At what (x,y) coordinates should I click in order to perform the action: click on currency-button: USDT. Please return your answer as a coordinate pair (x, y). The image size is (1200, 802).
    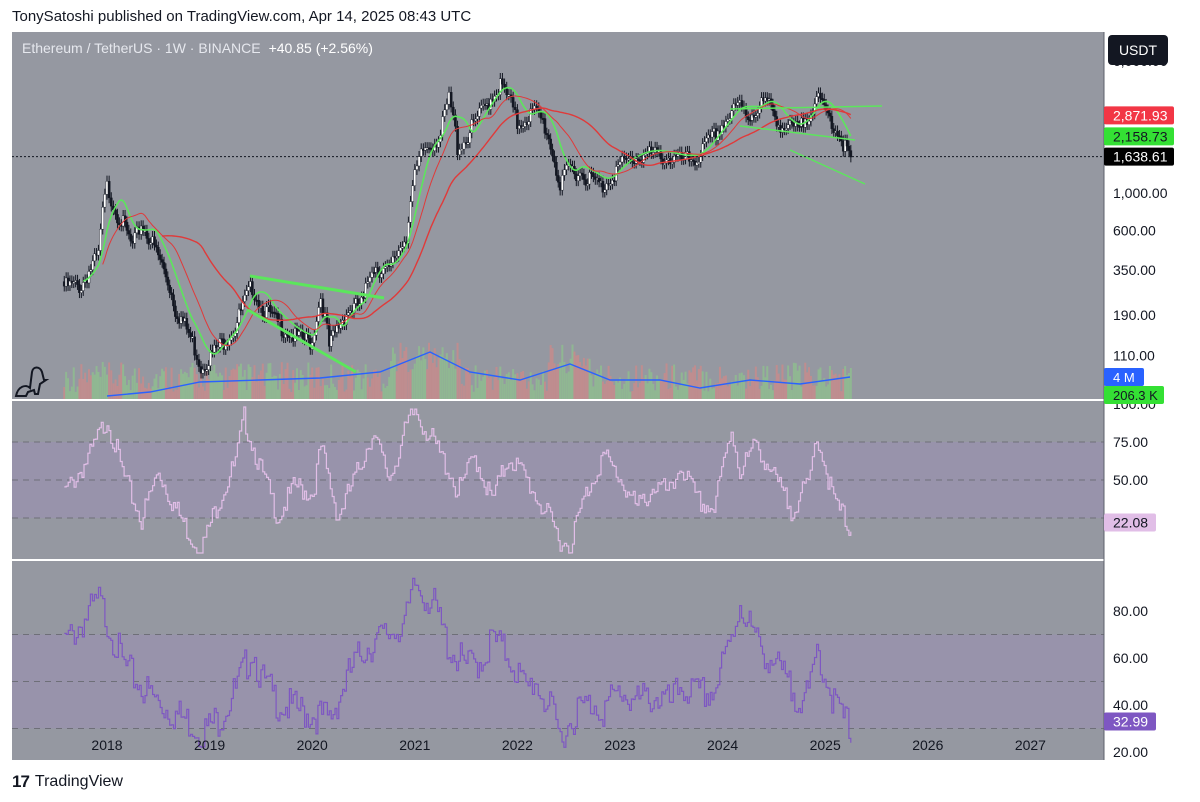
    Looking at the image, I should click on (1138, 50).